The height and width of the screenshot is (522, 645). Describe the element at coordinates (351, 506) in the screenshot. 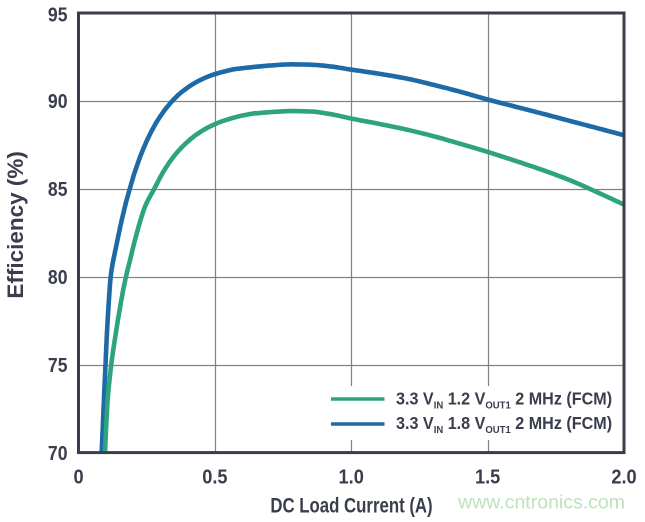

I see `svg-text: DC Load Current (A)` at that location.